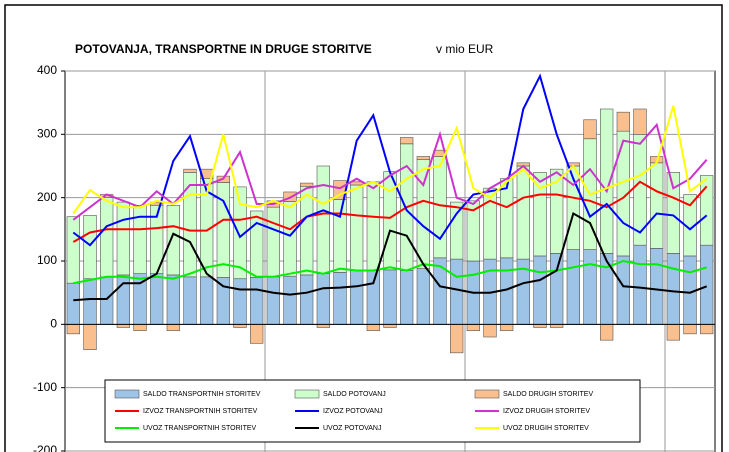 The image size is (729, 452). What do you see at coordinates (546, 411) in the screenshot?
I see `legend-label: IZVOZ DRUGIH STORITEV` at bounding box center [546, 411].